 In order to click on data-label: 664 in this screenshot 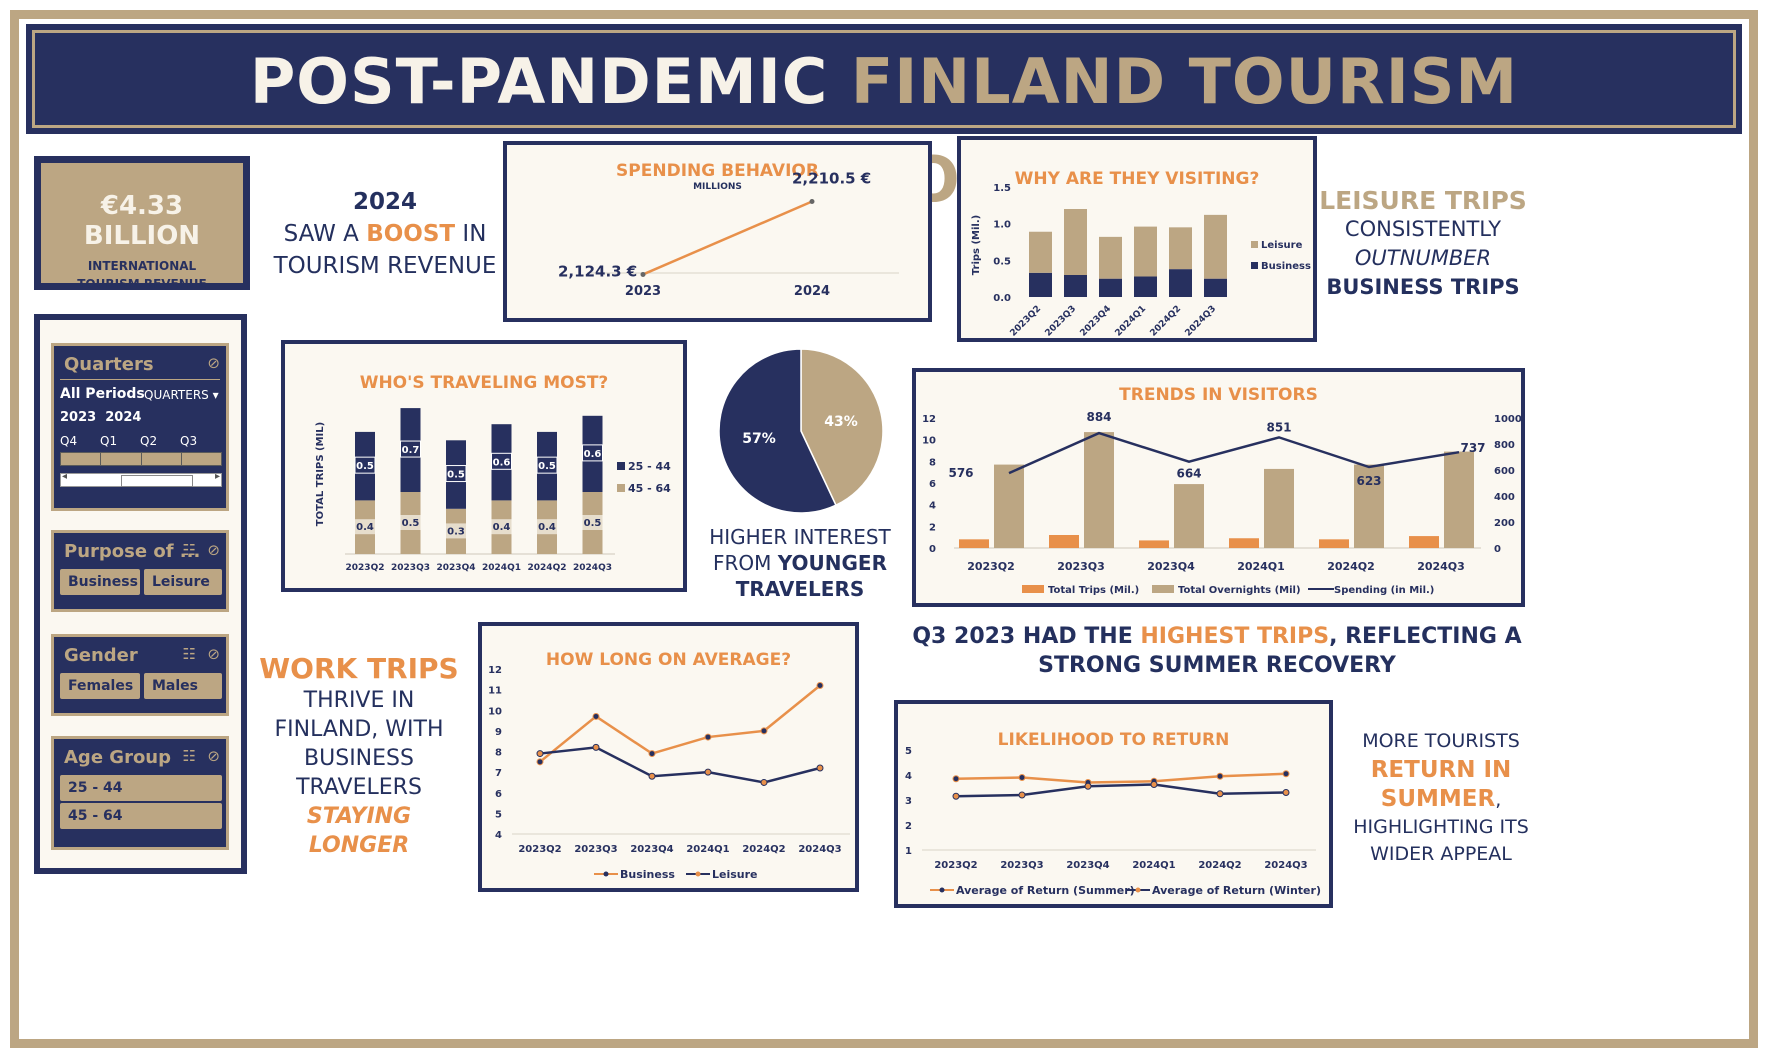, I will do `click(1188, 474)`.